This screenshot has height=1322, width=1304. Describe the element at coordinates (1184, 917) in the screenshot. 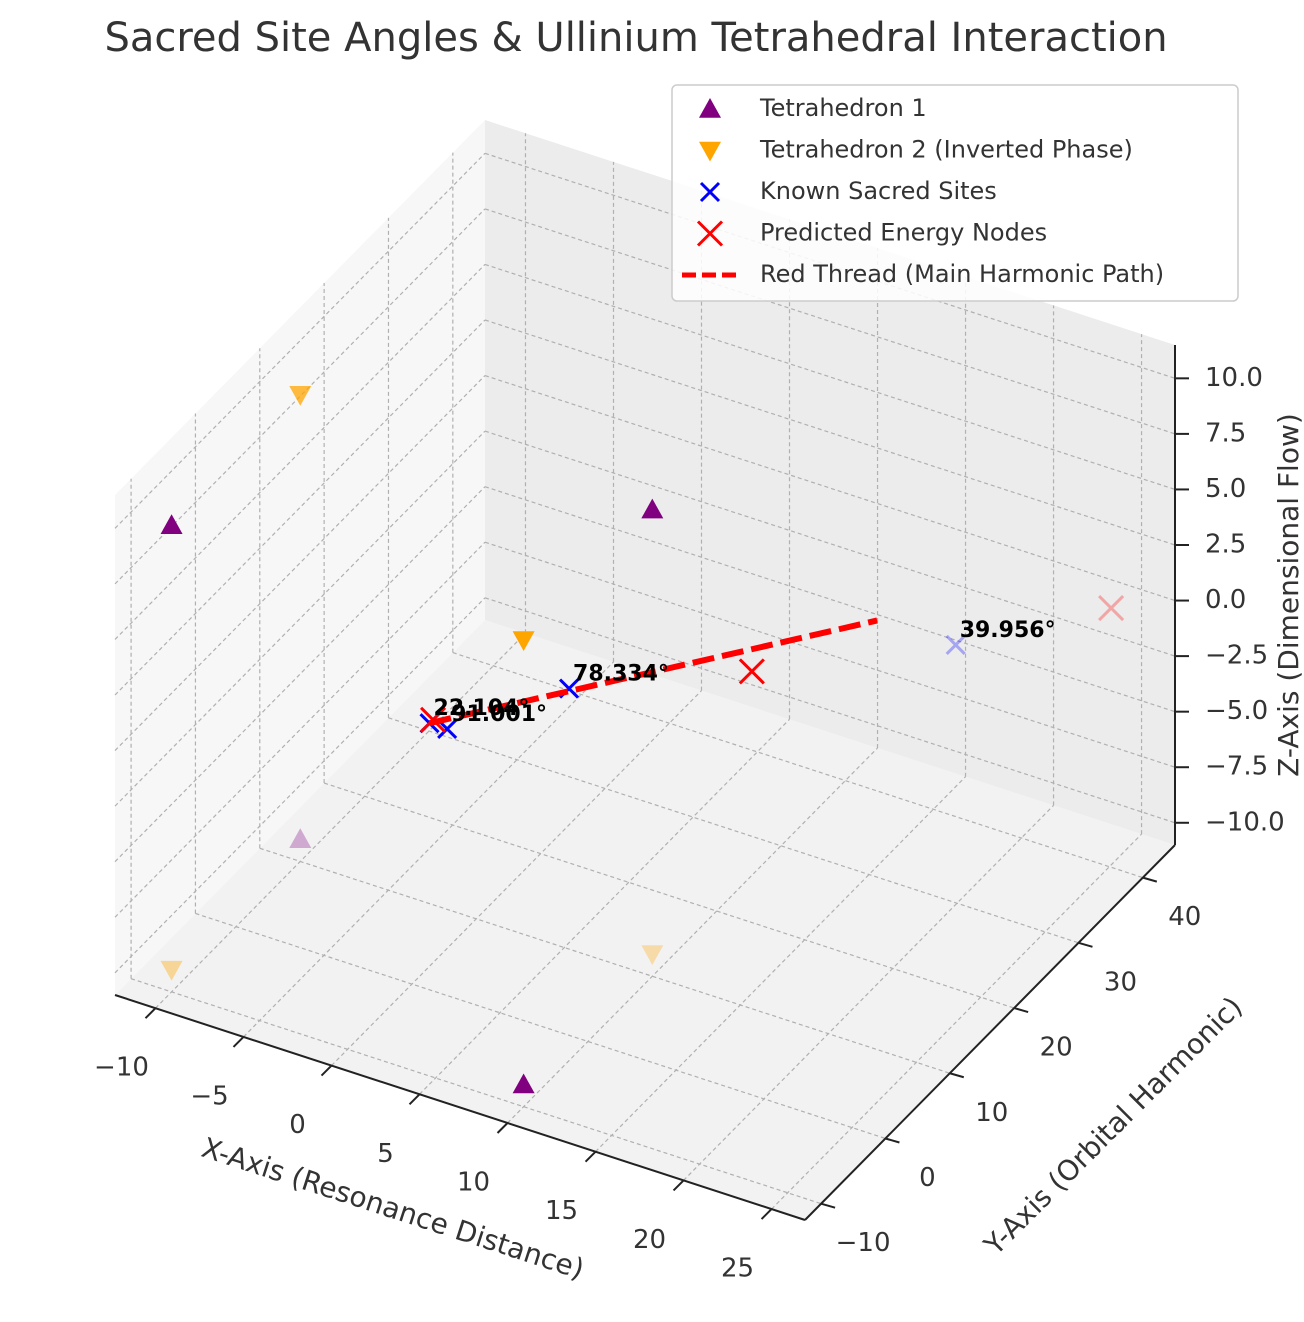

I see `y-tick-label: 40` at that location.